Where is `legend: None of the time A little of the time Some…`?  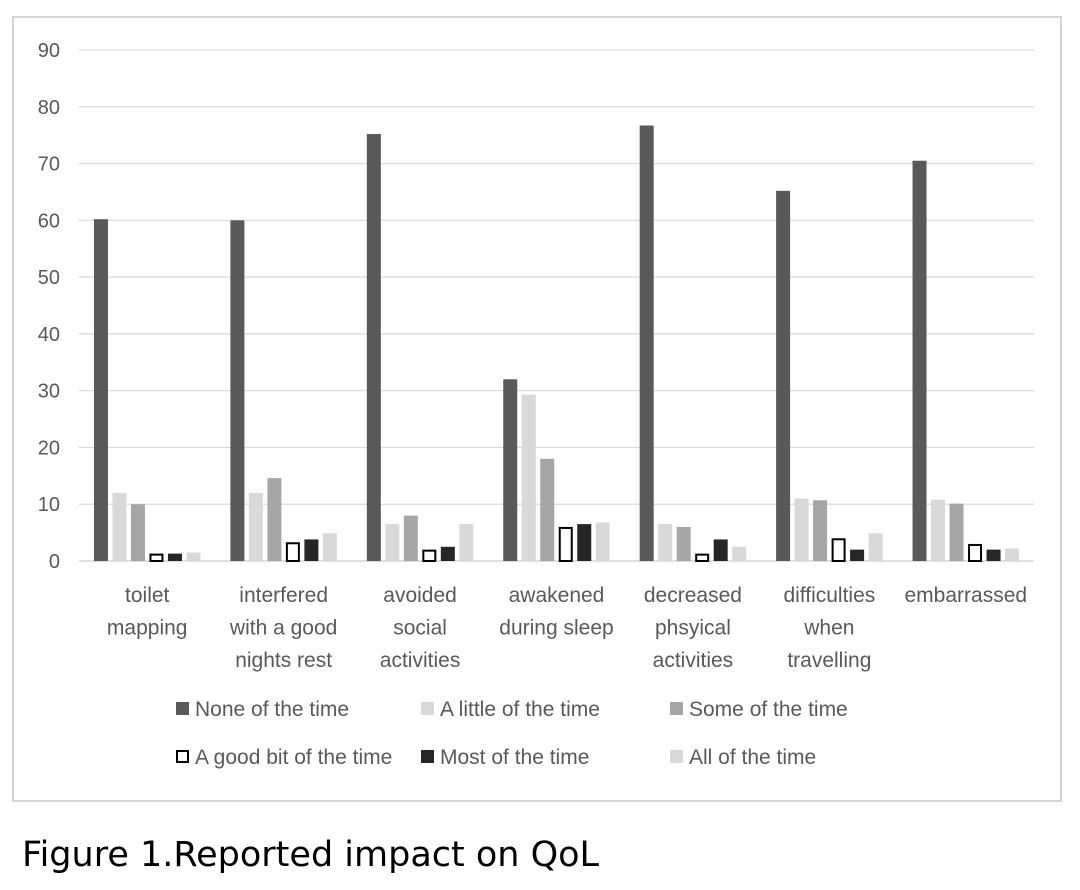 legend: None of the time A little of the time Some… is located at coordinates (512, 733).